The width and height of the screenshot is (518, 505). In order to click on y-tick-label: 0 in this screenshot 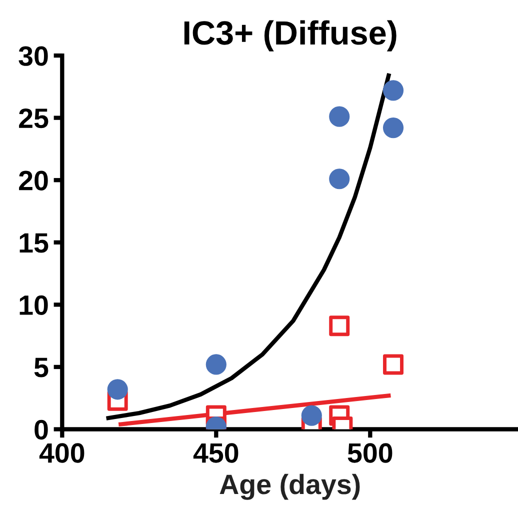, I will do `click(41, 430)`.